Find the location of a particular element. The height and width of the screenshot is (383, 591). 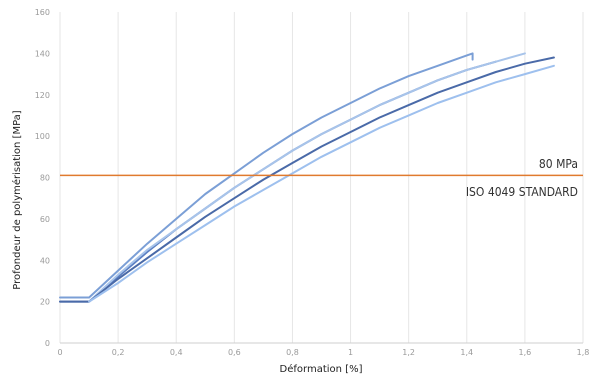

reference-label-standard: ISO 4049 STANDARD is located at coordinates (522, 192).